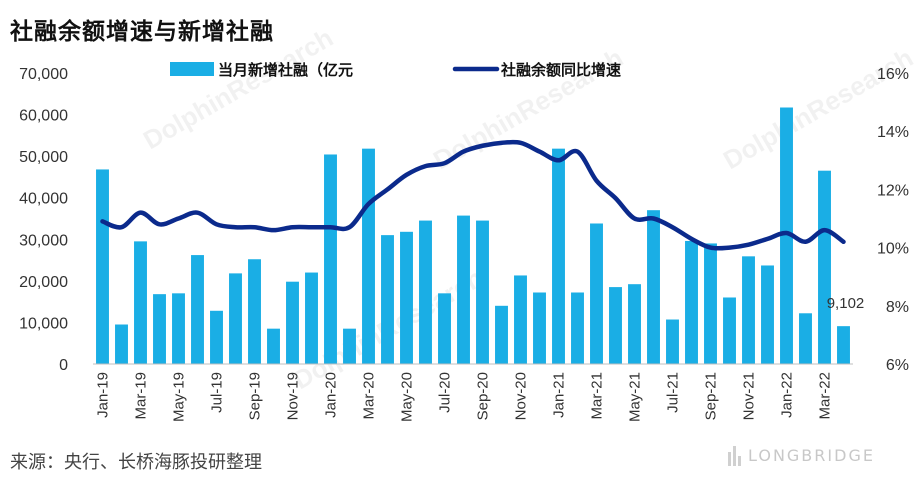 The width and height of the screenshot is (917, 480). I want to click on x-tick-label: Nov-20, so click(521, 396).